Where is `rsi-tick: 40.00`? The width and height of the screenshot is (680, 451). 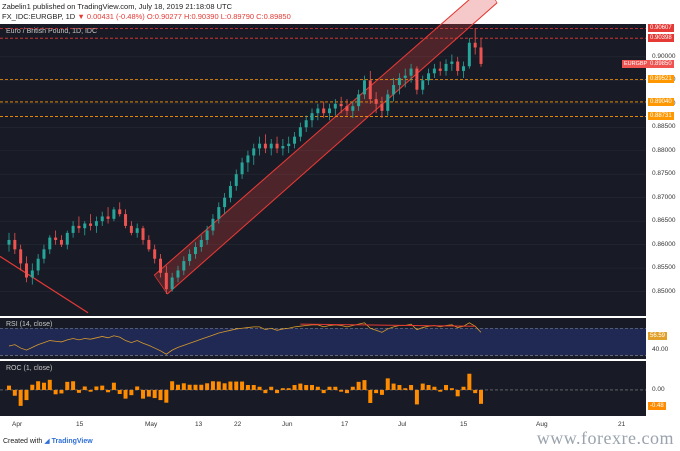 rsi-tick: 40.00 is located at coordinates (660, 349).